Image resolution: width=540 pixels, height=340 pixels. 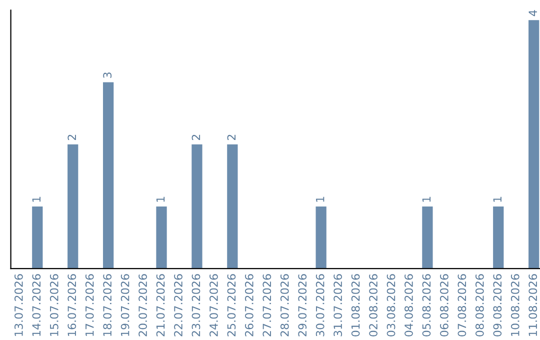 I want to click on x-tick-label: 11.08.2026, so click(x=533, y=305).